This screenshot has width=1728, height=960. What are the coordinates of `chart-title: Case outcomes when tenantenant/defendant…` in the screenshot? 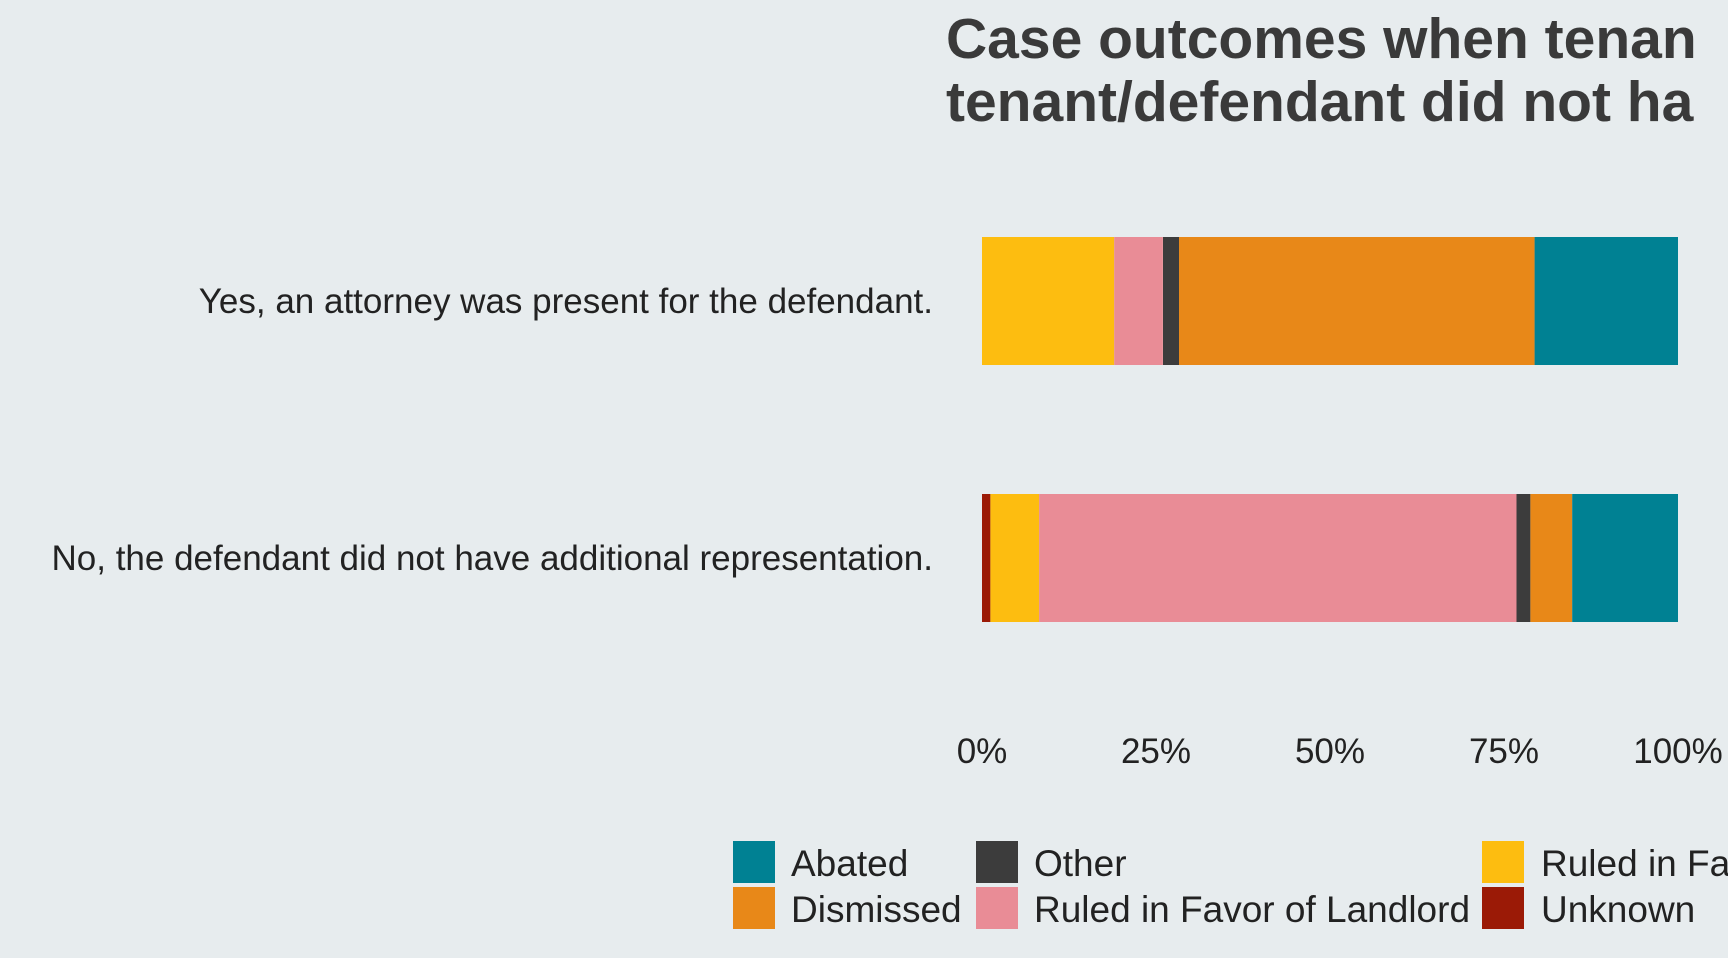 It's located at (1321, 70).